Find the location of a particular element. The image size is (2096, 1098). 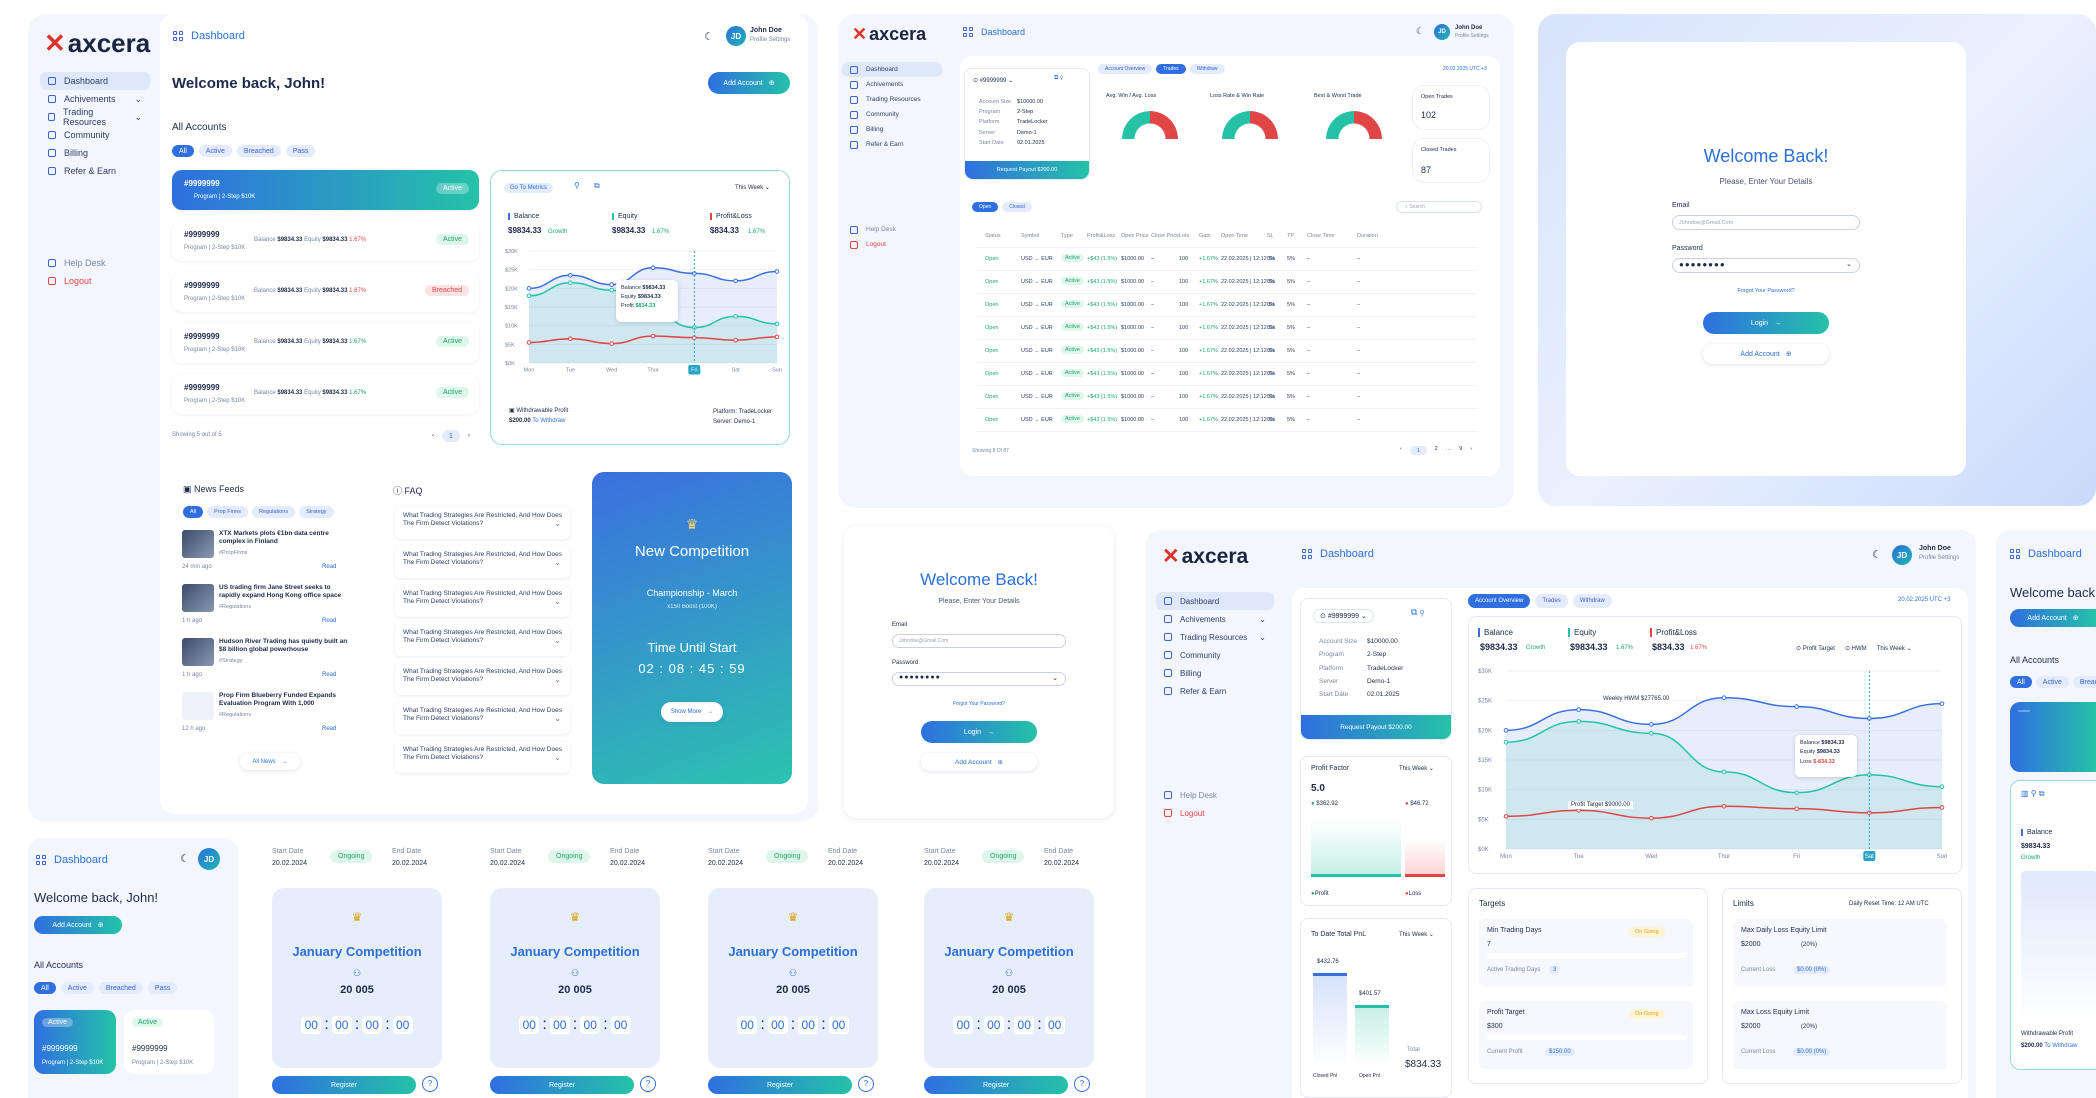

column-header: Gain is located at coordinates (1205, 236).